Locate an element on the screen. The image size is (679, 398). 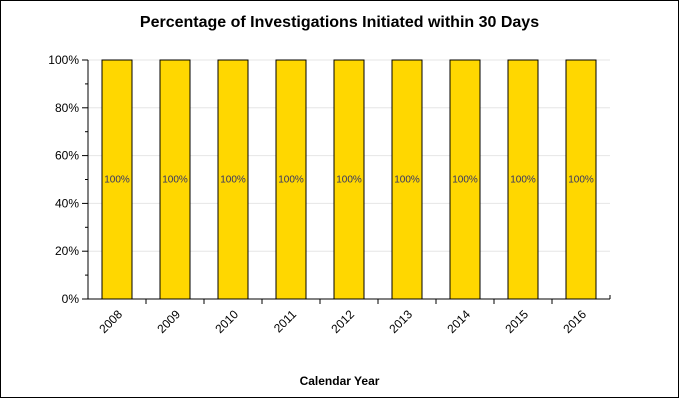
y-tick-label: 0% is located at coordinates (71, 299).